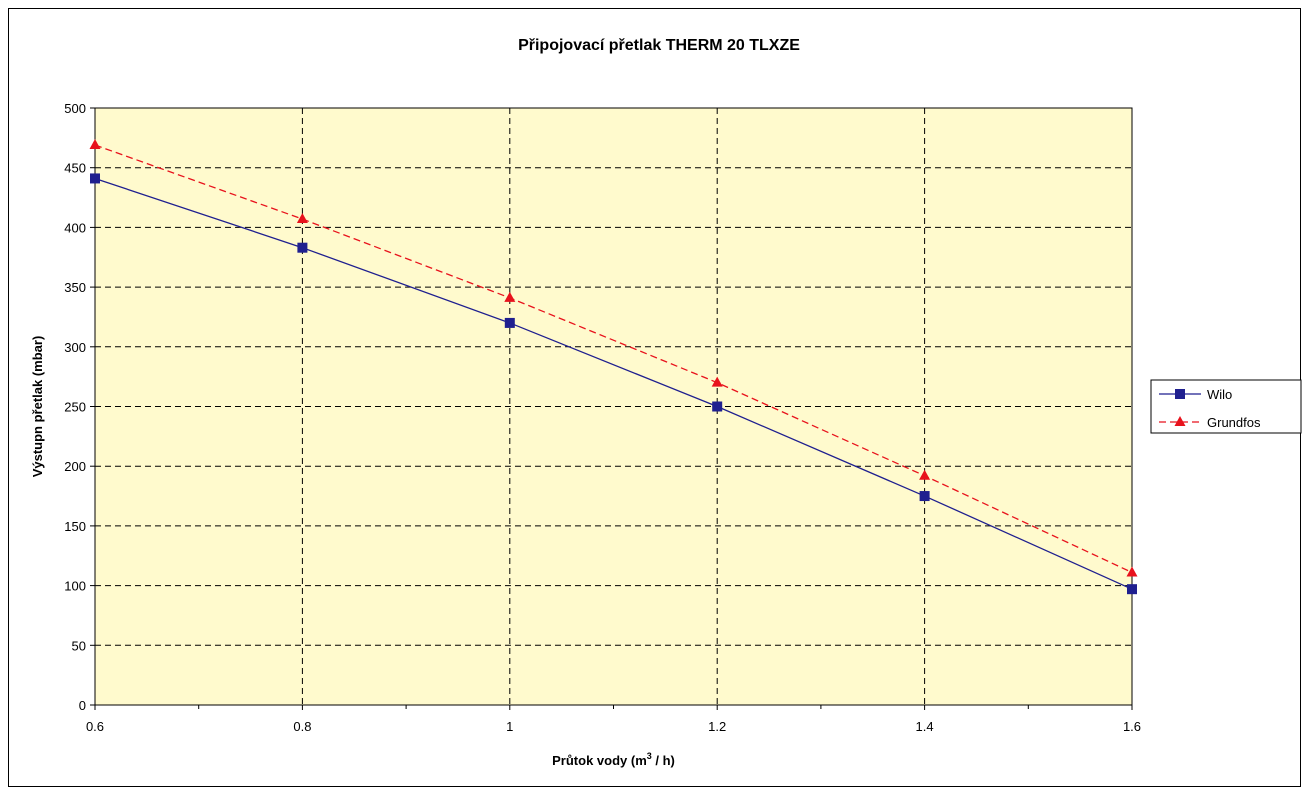  What do you see at coordinates (717, 726) in the screenshot?
I see `x-tick-label: 1.2` at bounding box center [717, 726].